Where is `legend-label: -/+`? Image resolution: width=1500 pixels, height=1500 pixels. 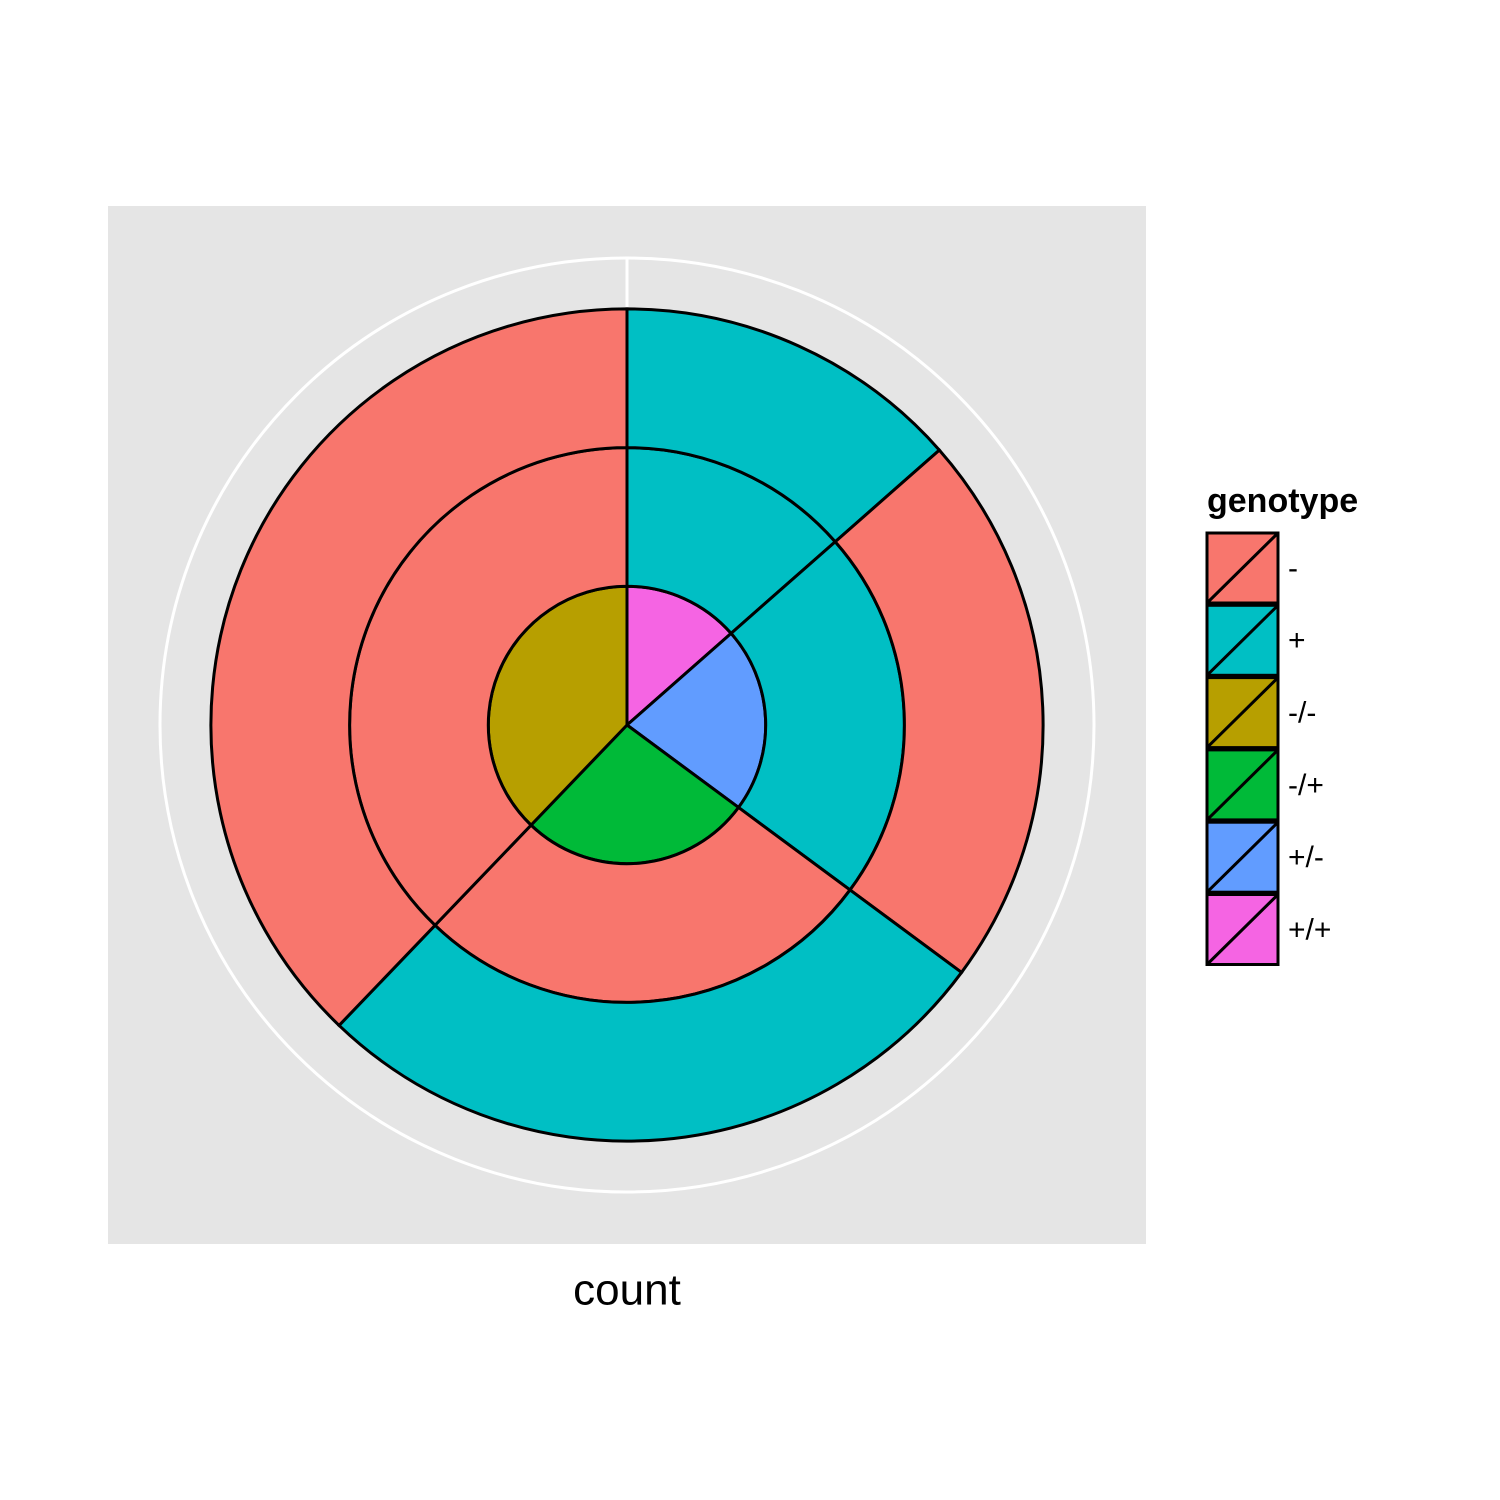 legend-label: -/+ is located at coordinates (1306, 785).